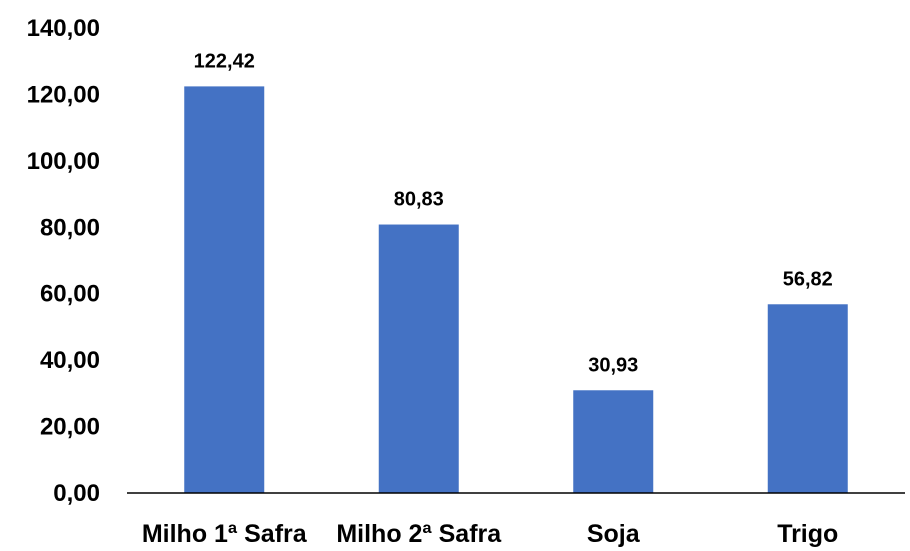 This screenshot has height=551, width=910. Describe the element at coordinates (807, 534) in the screenshot. I see `category-label: Trigo` at that location.